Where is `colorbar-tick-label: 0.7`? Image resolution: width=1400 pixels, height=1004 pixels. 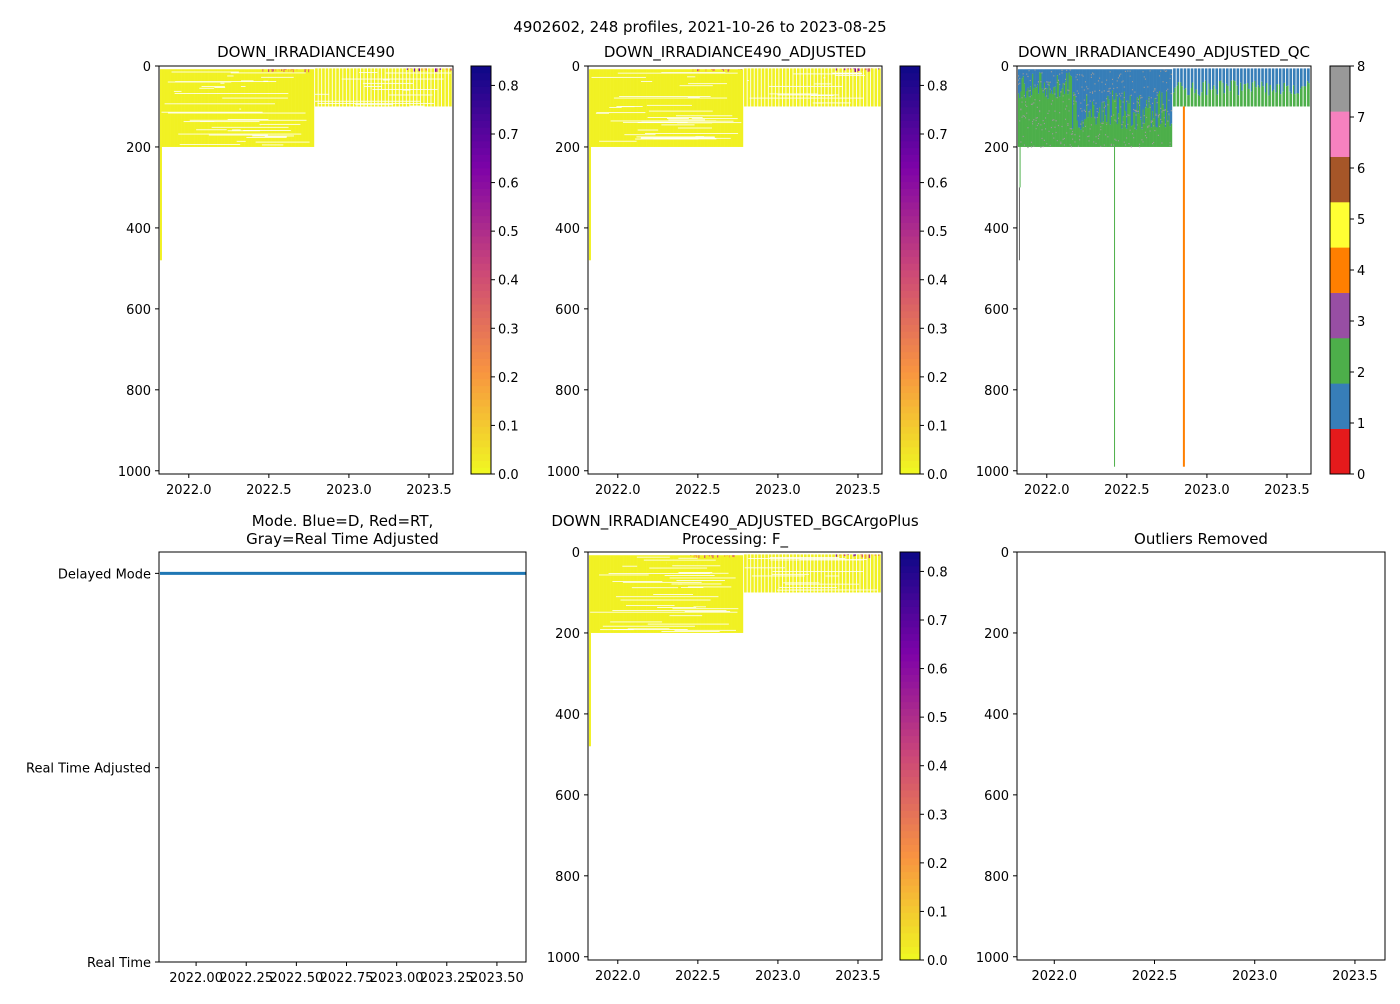 colorbar-tick-label: 0.7 is located at coordinates (937, 135).